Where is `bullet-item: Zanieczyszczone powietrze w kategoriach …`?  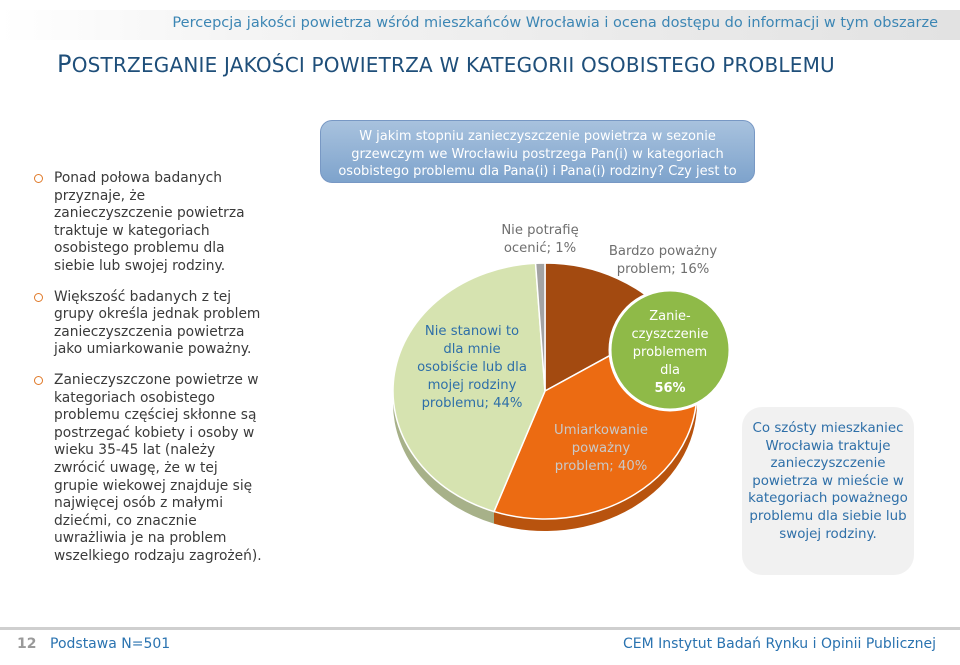
bullet-item: Zanieczyszczone powietrze w kategoriach … is located at coordinates (148, 469).